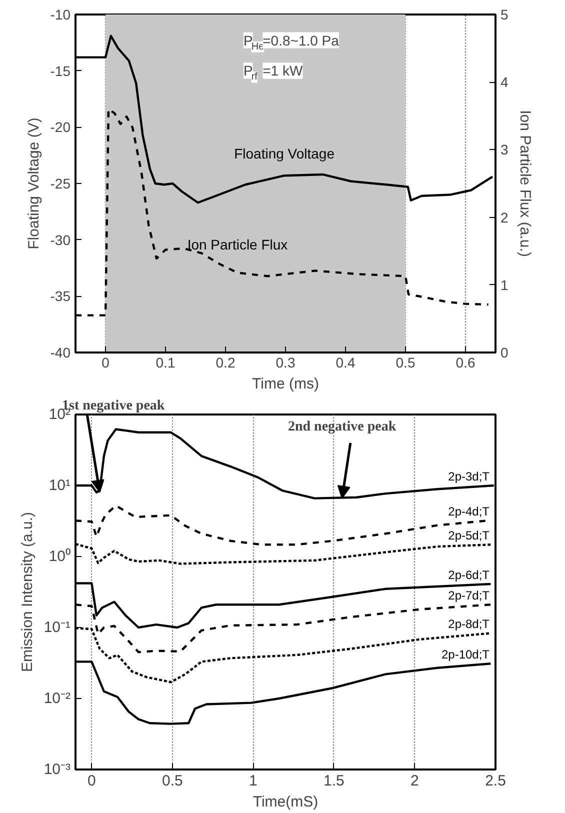 The height and width of the screenshot is (813, 565). What do you see at coordinates (286, 362) in the screenshot?
I see `x-tick-label: 0.3` at bounding box center [286, 362].